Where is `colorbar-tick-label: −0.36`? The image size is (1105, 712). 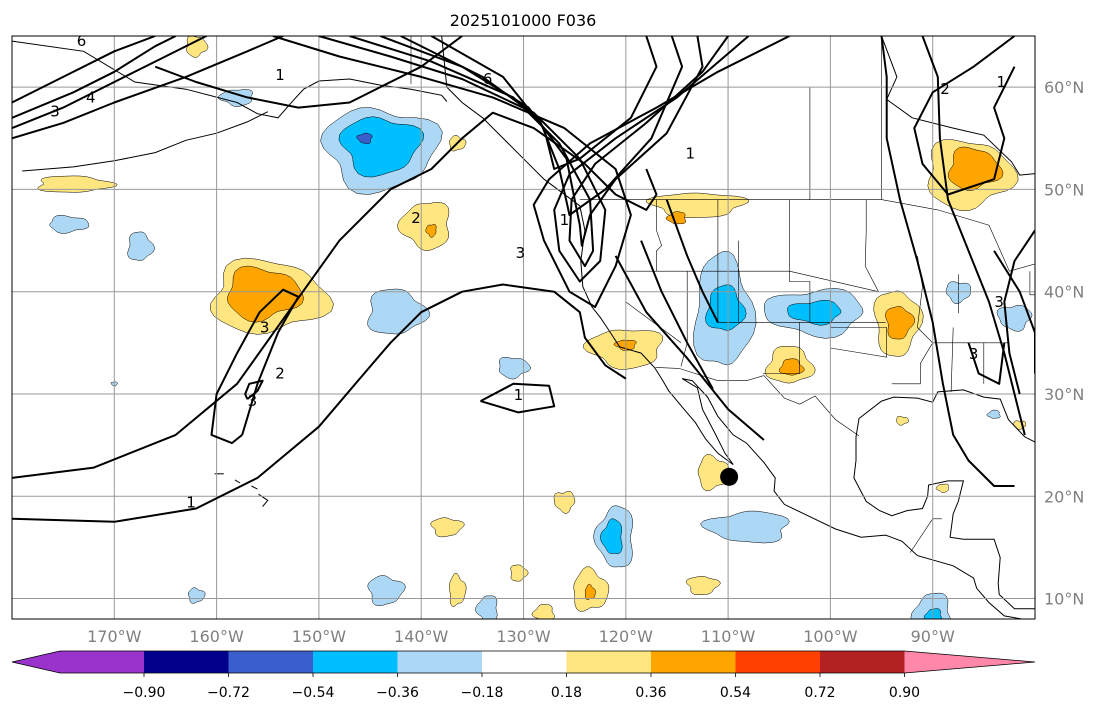
colorbar-tick-label: −0.36 is located at coordinates (397, 693).